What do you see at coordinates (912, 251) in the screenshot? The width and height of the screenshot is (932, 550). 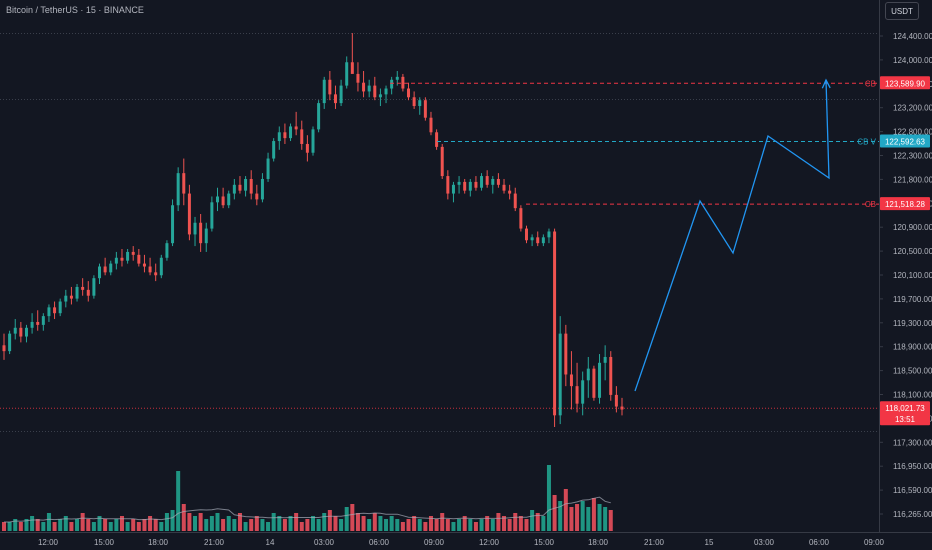 I see `y-tick-label: 120,500.00` at bounding box center [912, 251].